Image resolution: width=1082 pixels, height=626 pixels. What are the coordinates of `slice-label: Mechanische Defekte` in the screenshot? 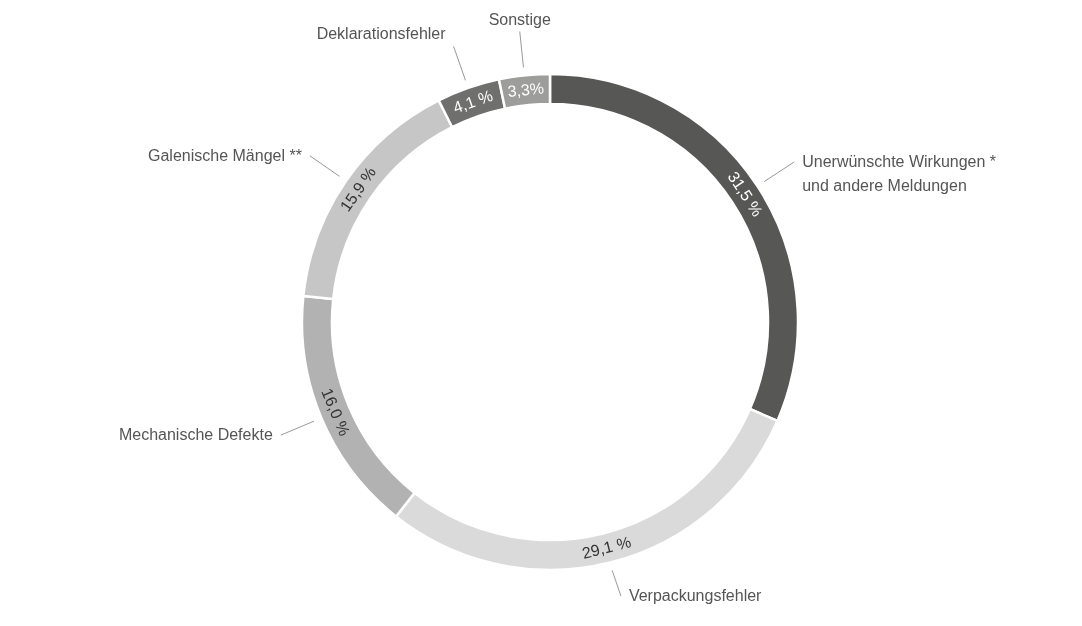 It's located at (195, 435).